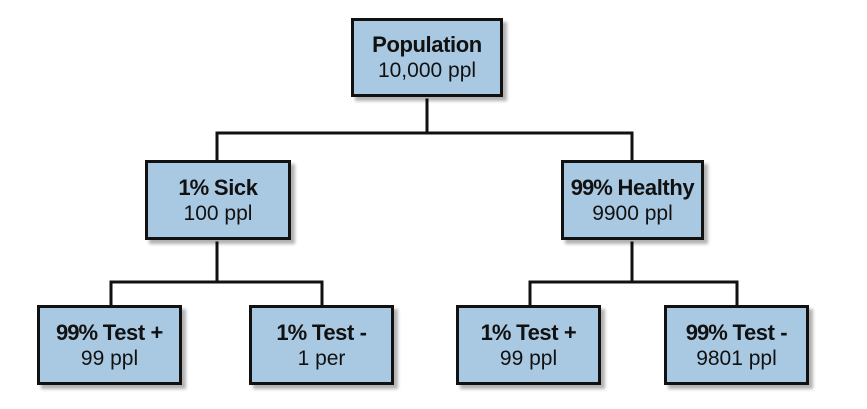  I want to click on sick-test-positive-node: 99% Test + 99 ppl, so click(109, 345).